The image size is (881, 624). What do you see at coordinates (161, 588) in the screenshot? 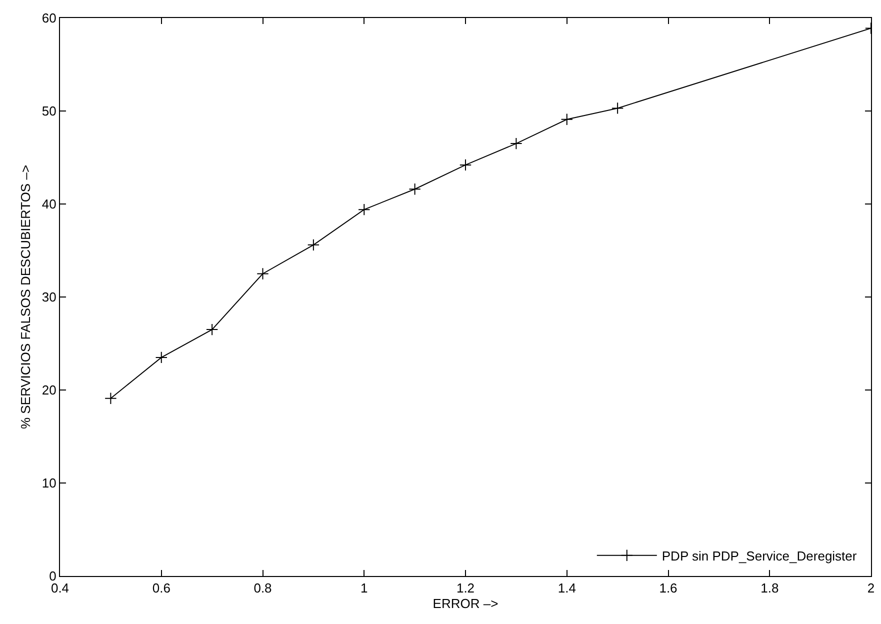
I see `x-tick-label: 0.6` at bounding box center [161, 588].